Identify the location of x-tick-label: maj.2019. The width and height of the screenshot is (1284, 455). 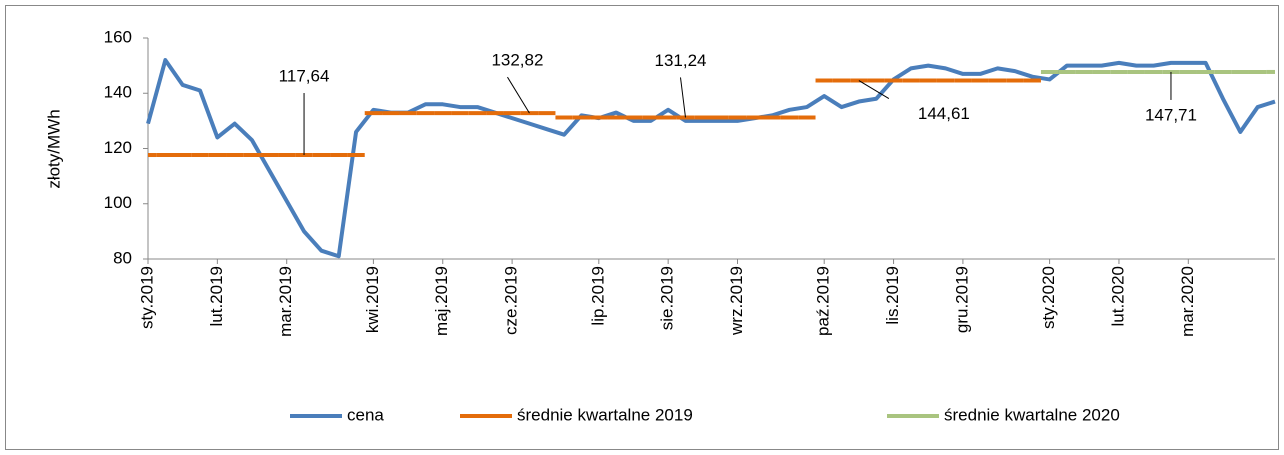
(441, 301).